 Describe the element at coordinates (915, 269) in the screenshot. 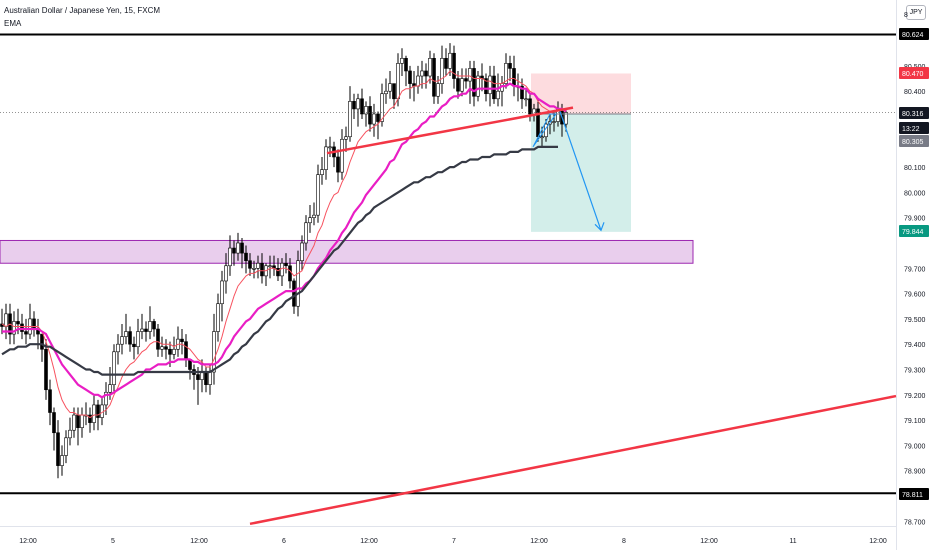

I see `price-tick-label: 79.700` at that location.